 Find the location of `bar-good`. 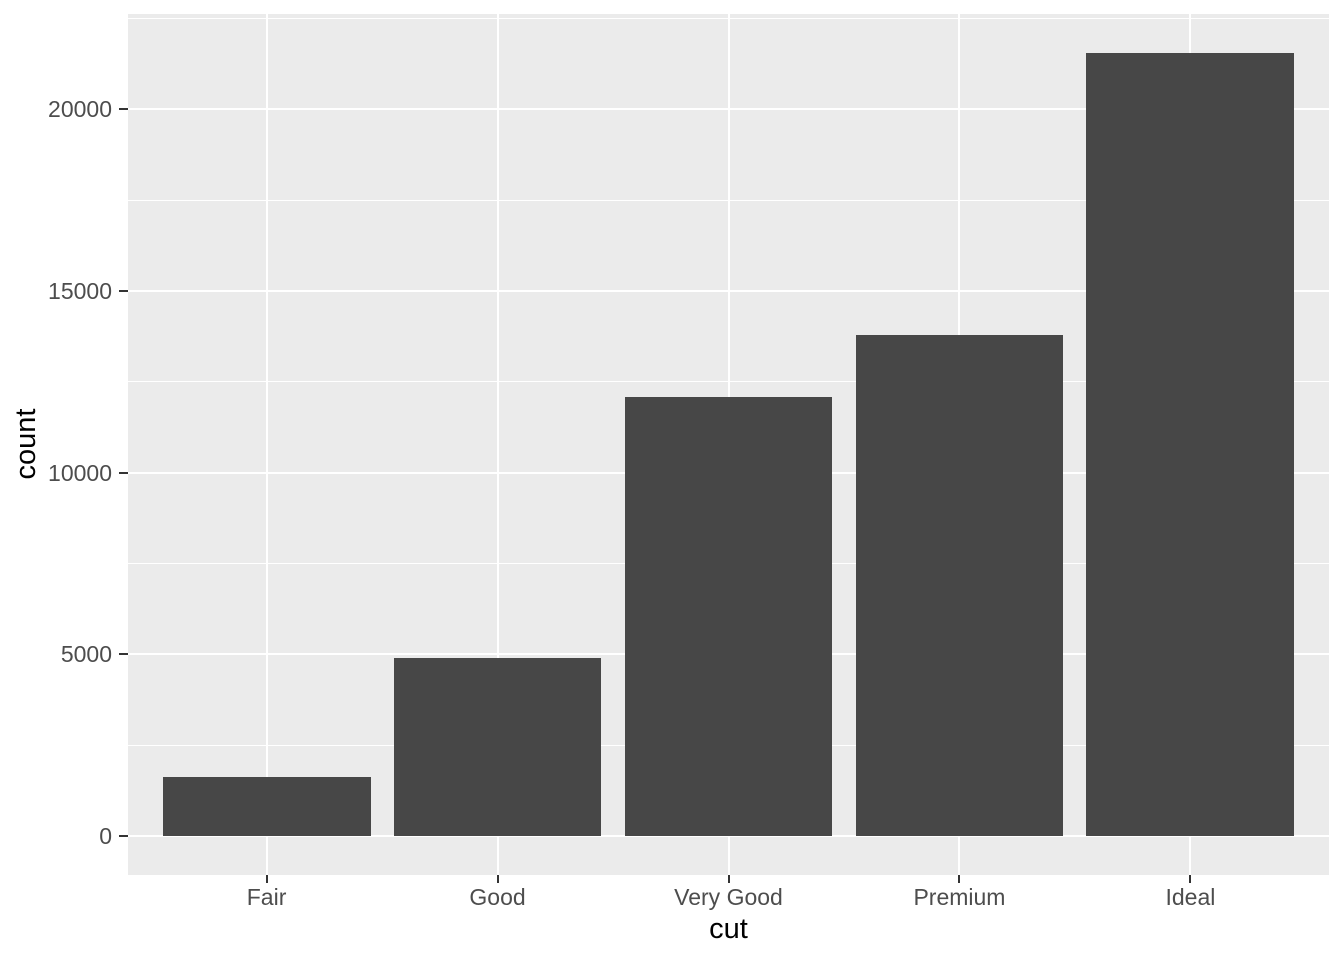

bar-good is located at coordinates (497, 746).